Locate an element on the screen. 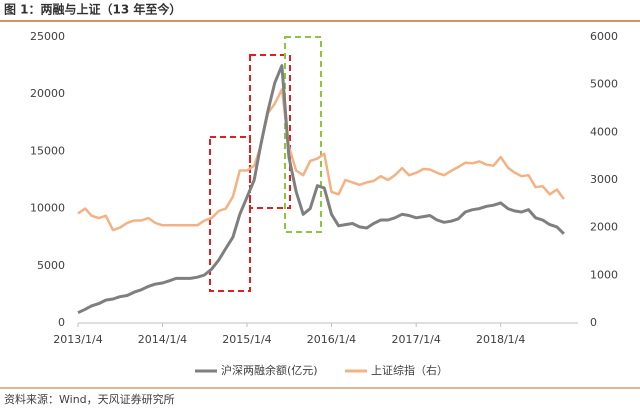 This screenshot has width=640, height=408. x-tick-label: 2015/1/4 is located at coordinates (246, 339).